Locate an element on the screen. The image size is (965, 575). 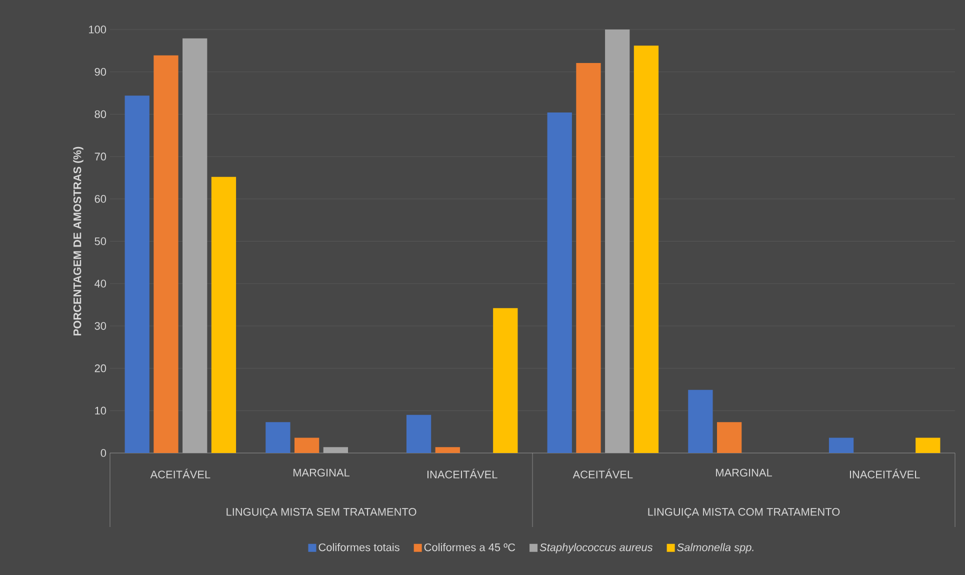
text: LINGUIÇA MISTA SEM TRATAMENTO is located at coordinates (321, 513).